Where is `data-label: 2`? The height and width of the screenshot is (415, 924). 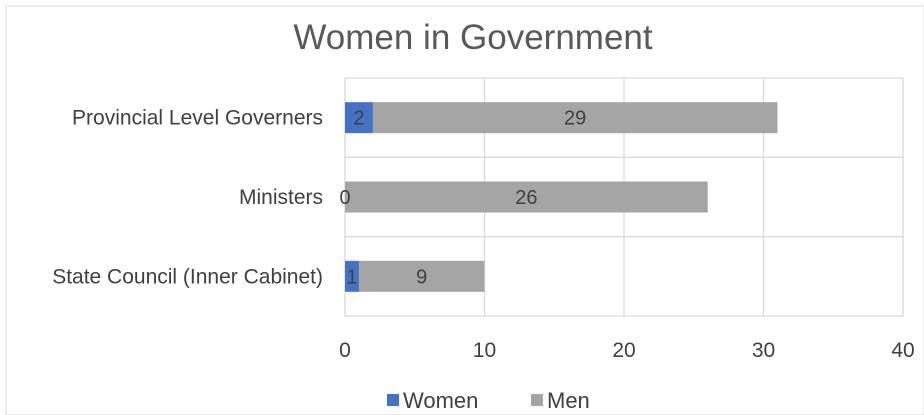 data-label: 2 is located at coordinates (358, 119).